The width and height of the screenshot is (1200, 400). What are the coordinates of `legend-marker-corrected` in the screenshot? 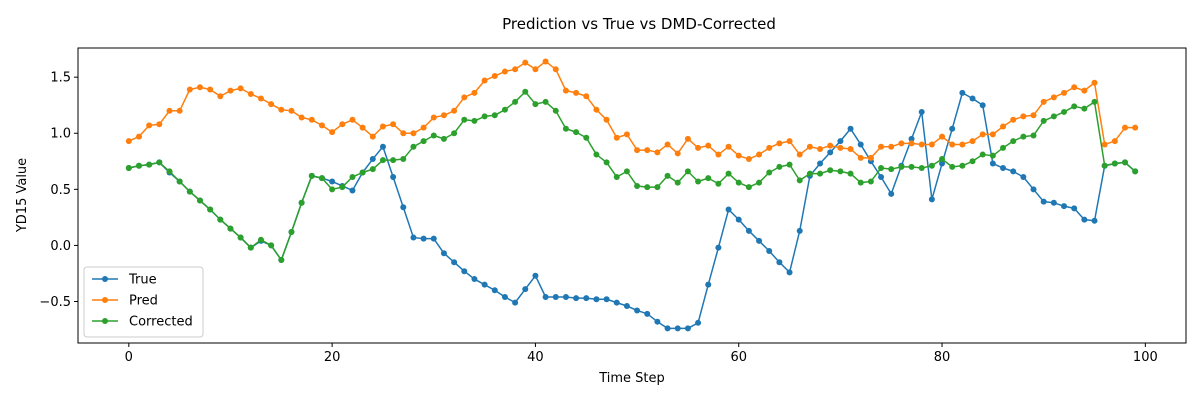 It's located at (105, 321).